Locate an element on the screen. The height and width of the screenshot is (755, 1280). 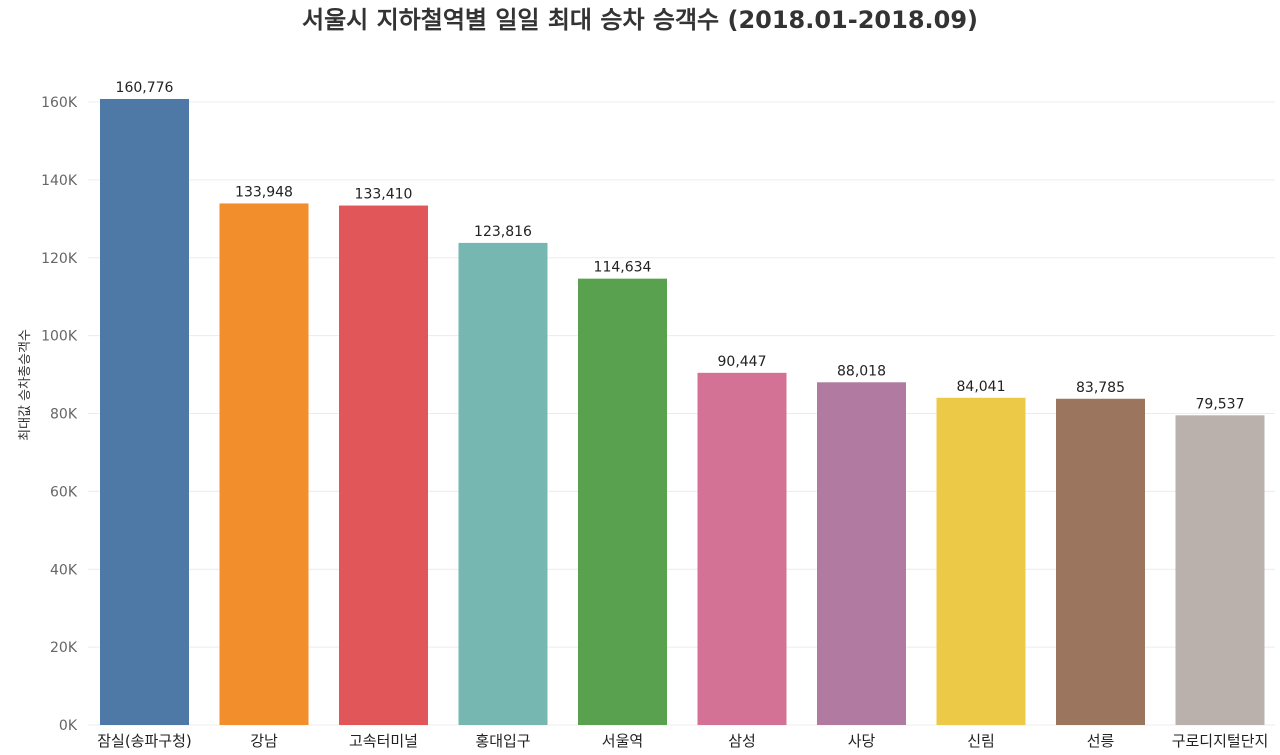
bar-value-label: 114,634 is located at coordinates (623, 268).